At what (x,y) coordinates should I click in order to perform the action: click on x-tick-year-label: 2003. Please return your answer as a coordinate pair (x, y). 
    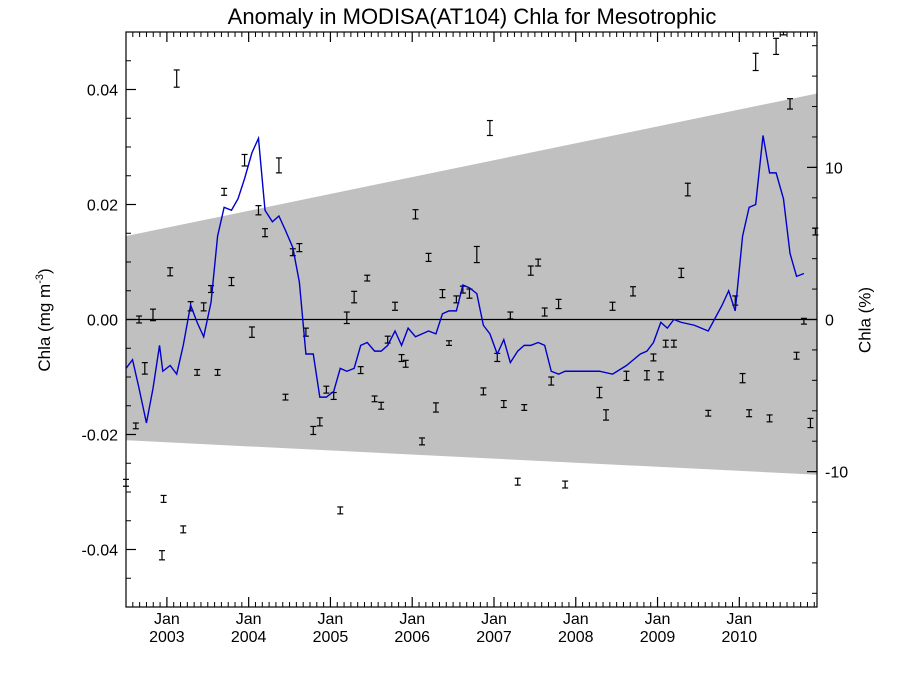
    Looking at the image, I should click on (167, 637).